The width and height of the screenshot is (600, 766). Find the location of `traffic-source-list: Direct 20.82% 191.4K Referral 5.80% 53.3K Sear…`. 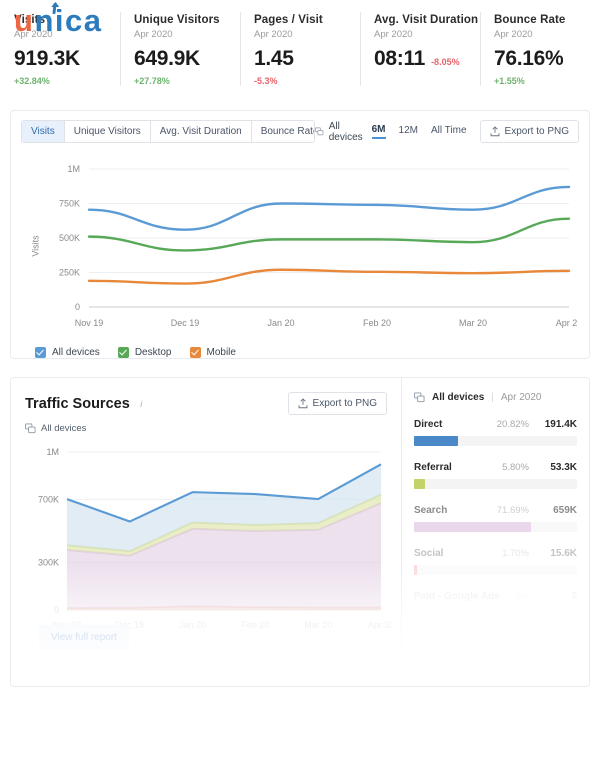

traffic-source-list: Direct 20.82% 191.4K Referral 5.80% 53.3K Sear… is located at coordinates (495, 518).